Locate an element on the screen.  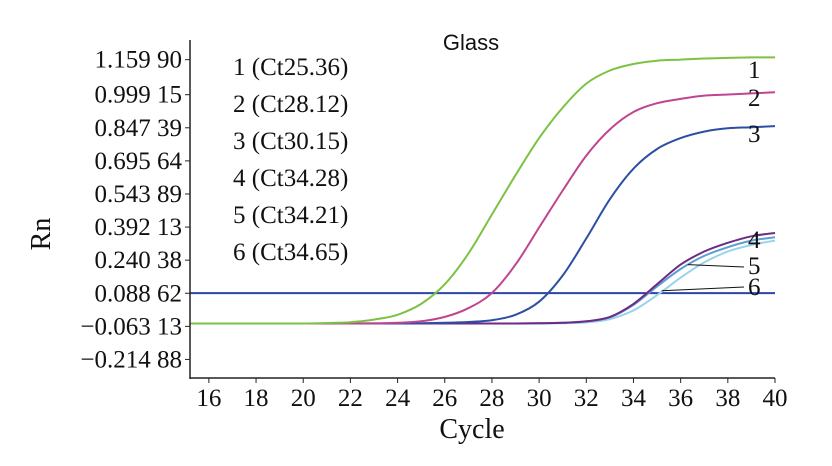
legend-entry: 2 (Ct28.12) is located at coordinates (290, 104).